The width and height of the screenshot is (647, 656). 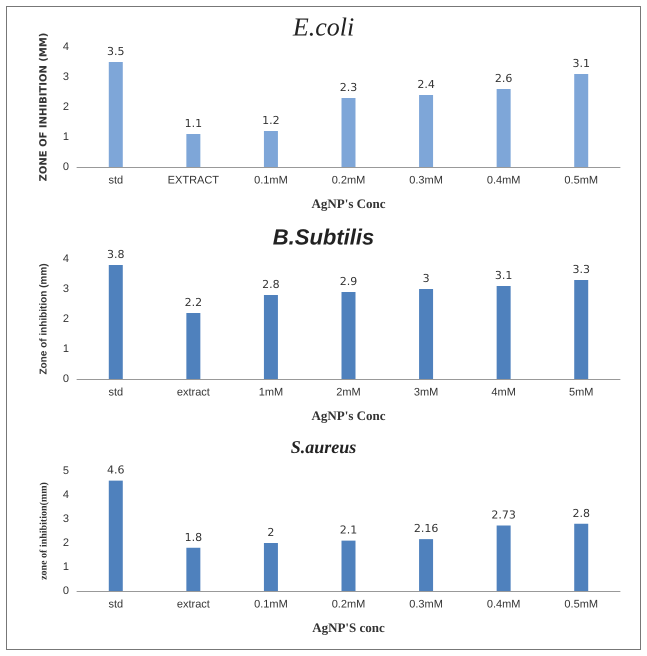 I want to click on x-tick-label: 5mM, so click(x=581, y=392).